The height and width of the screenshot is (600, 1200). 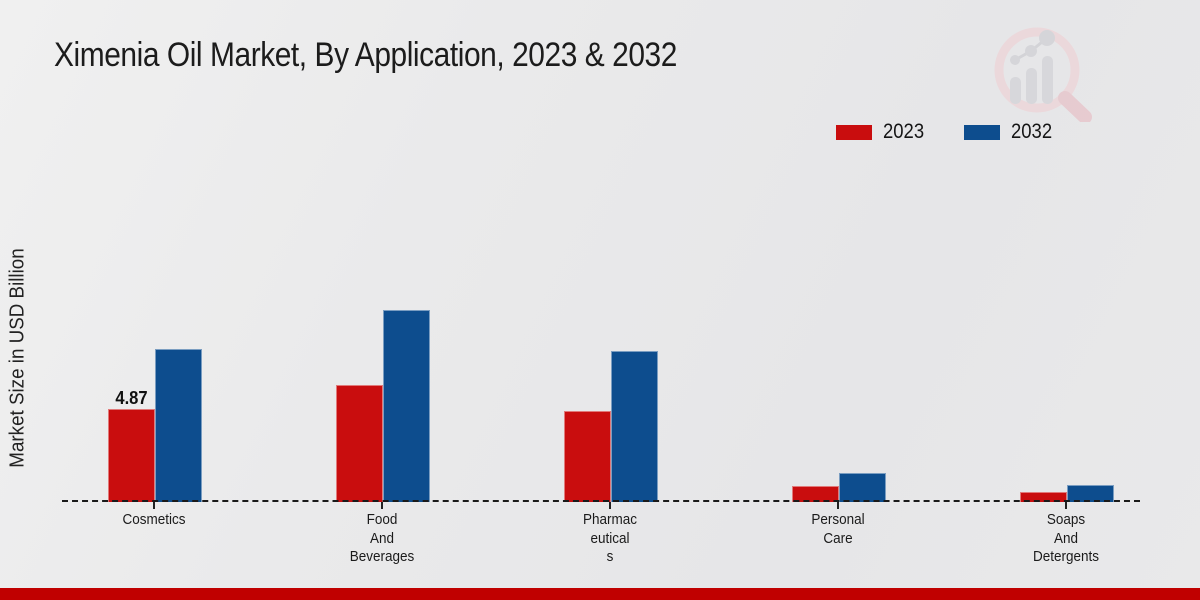 I want to click on category-label-2: Pharmac eutical s, so click(x=610, y=538).